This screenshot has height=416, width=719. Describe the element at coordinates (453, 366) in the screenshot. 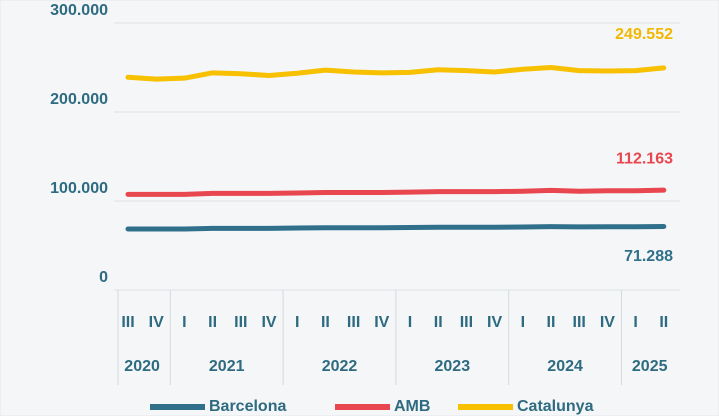

I see `year-label: 2023` at that location.